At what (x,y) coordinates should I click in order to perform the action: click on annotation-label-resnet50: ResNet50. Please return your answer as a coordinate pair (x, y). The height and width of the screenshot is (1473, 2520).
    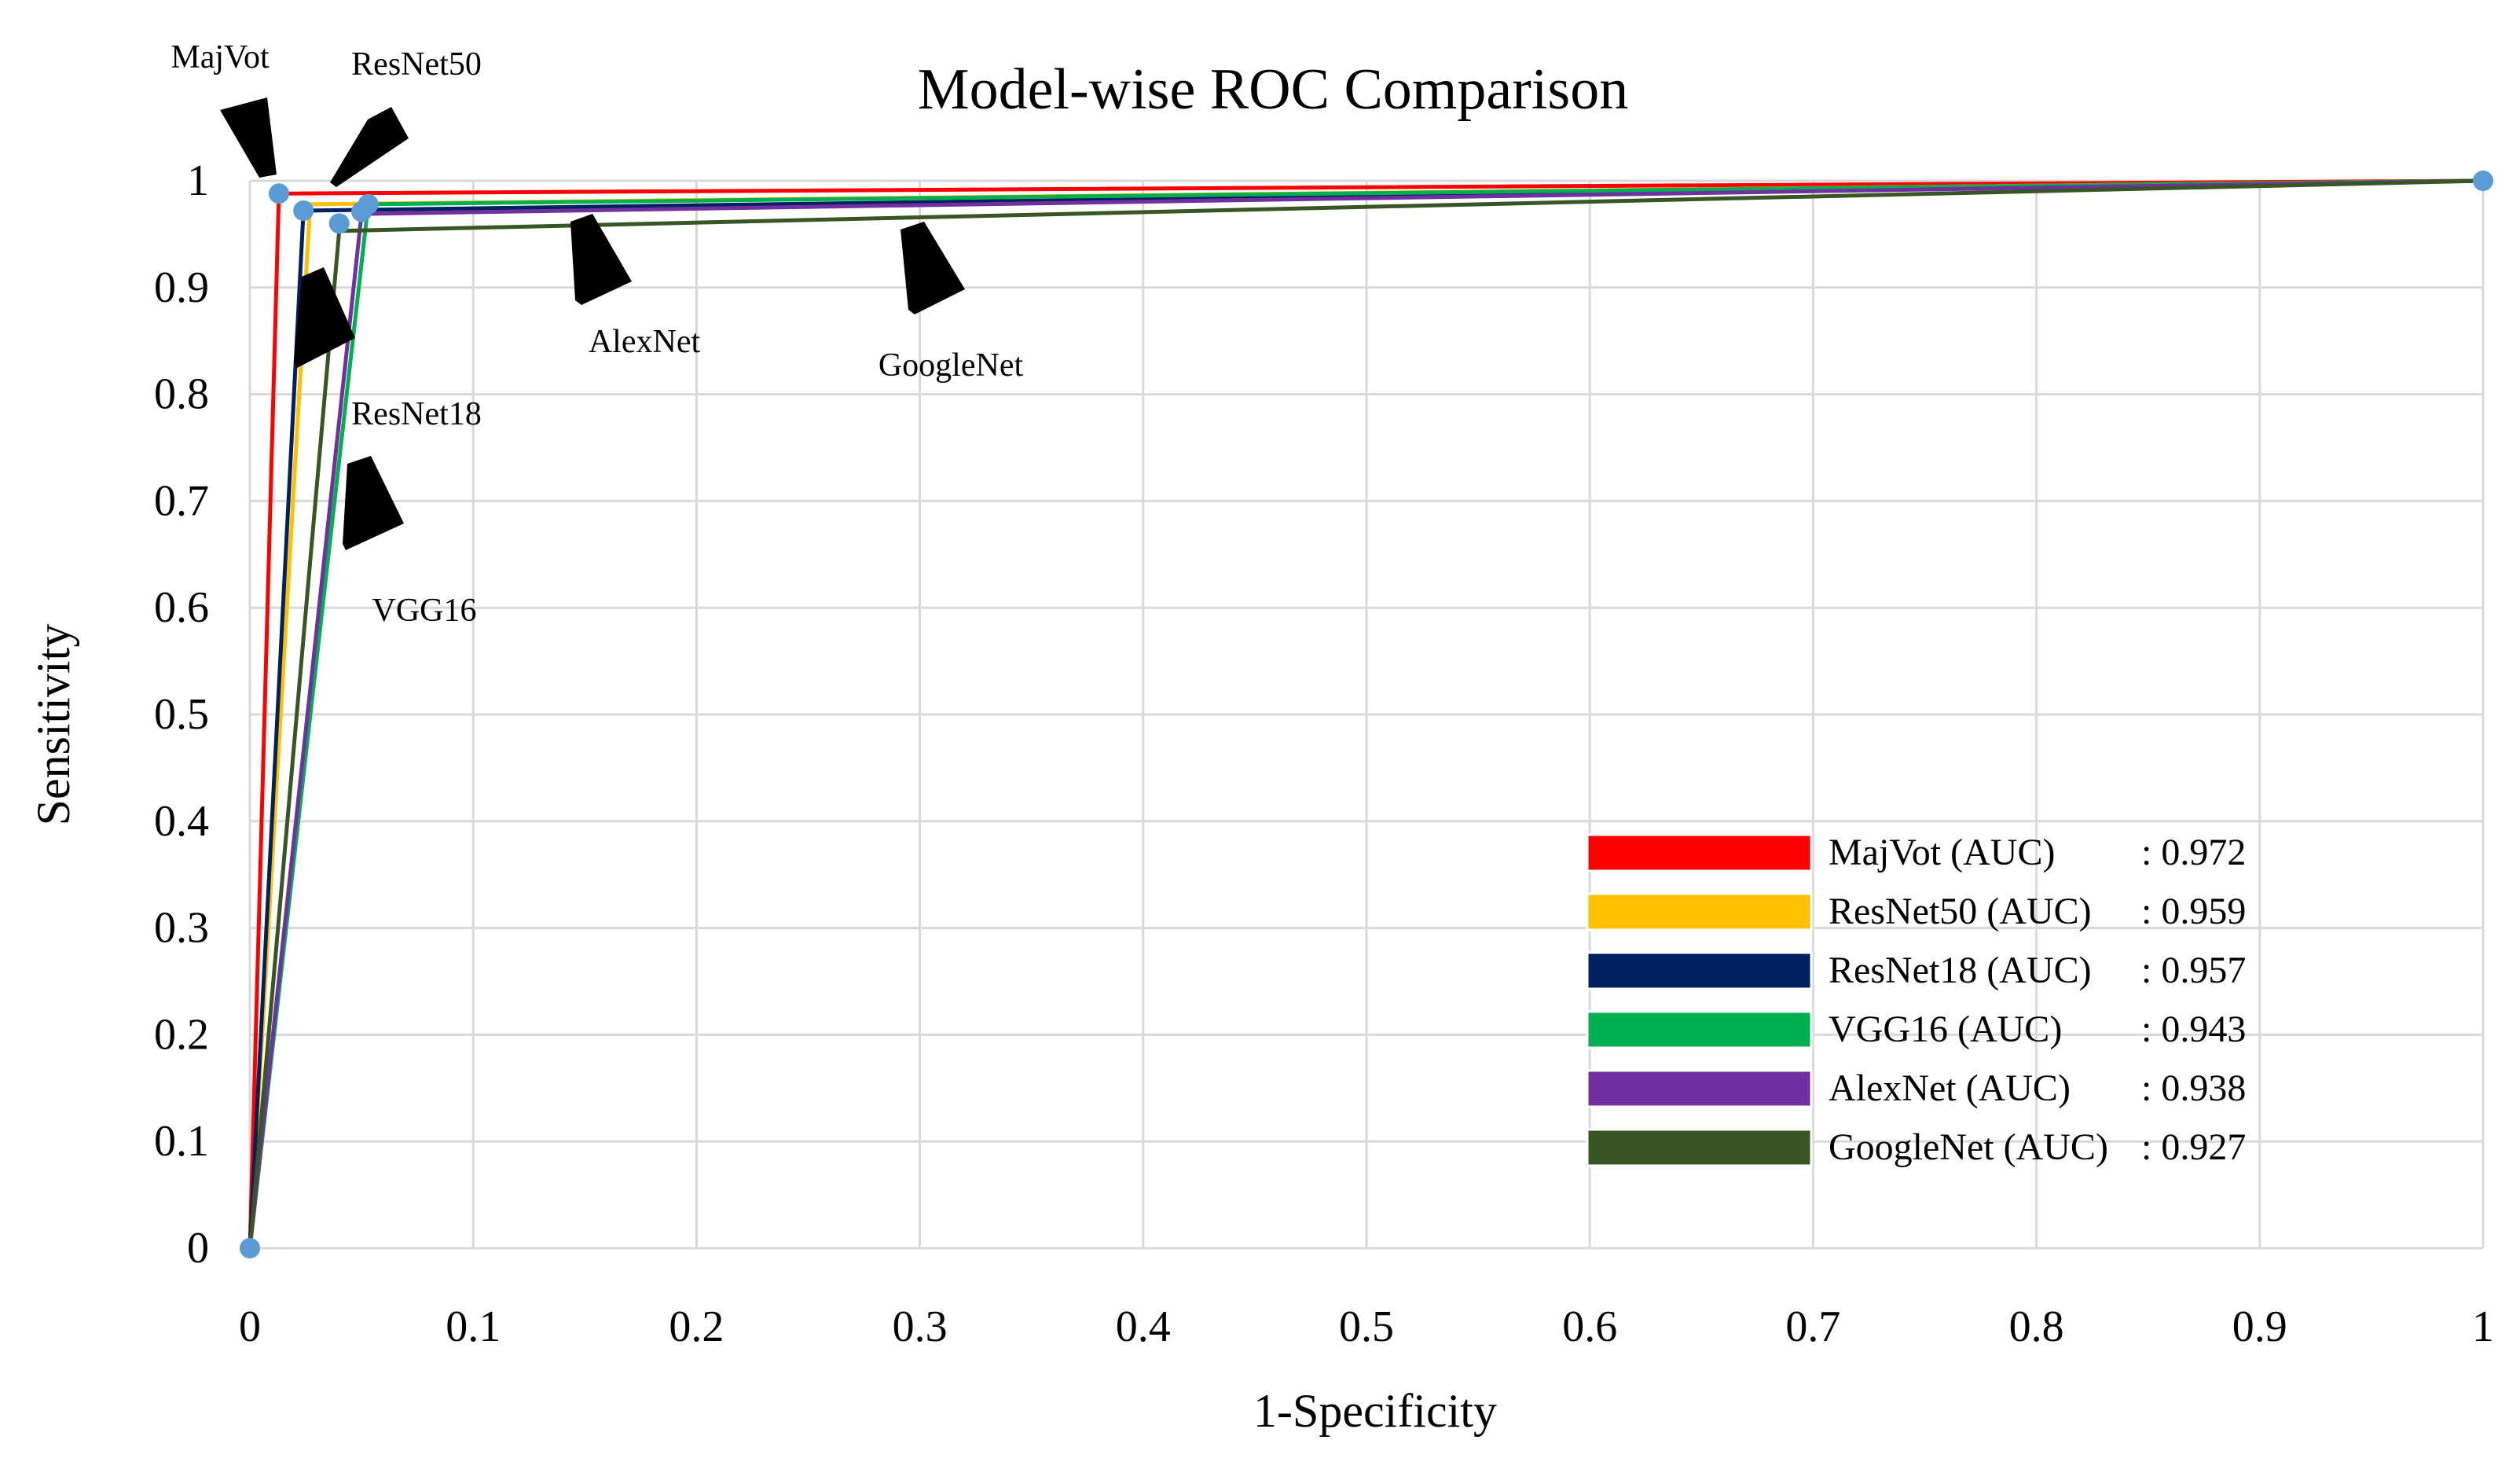
    Looking at the image, I should click on (416, 65).